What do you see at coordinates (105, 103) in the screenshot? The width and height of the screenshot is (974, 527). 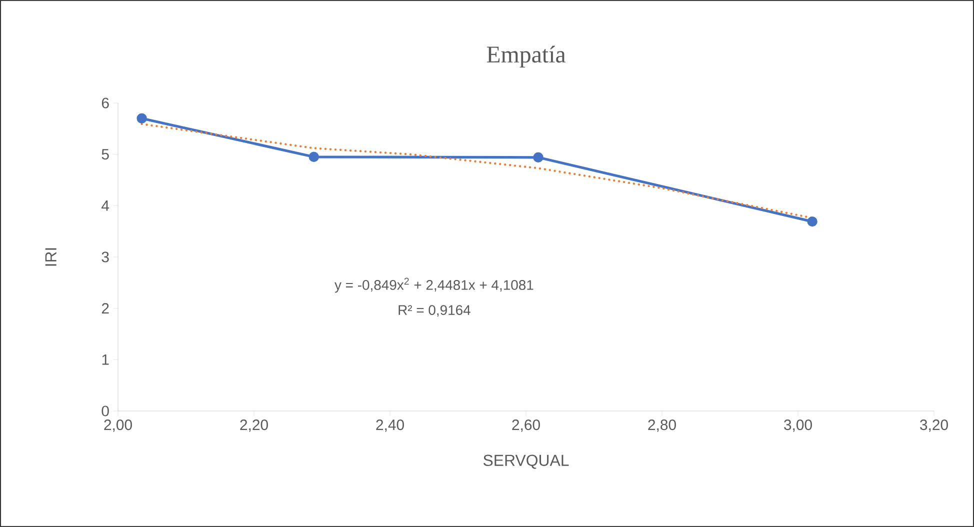 I see `y-tick-label: 6` at bounding box center [105, 103].